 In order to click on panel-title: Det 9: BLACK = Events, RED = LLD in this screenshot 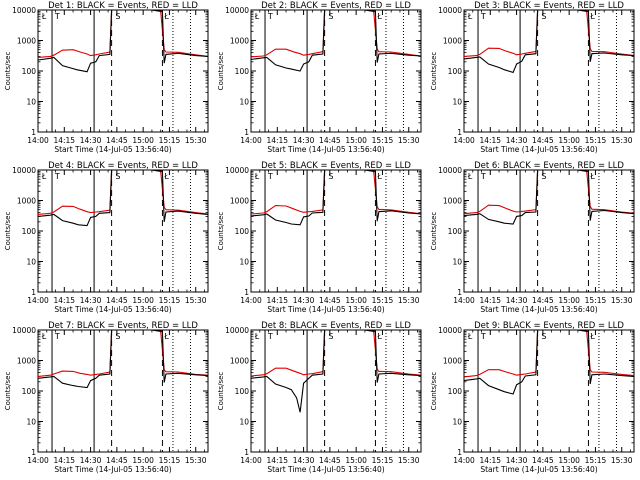, I will do `click(549, 326)`.